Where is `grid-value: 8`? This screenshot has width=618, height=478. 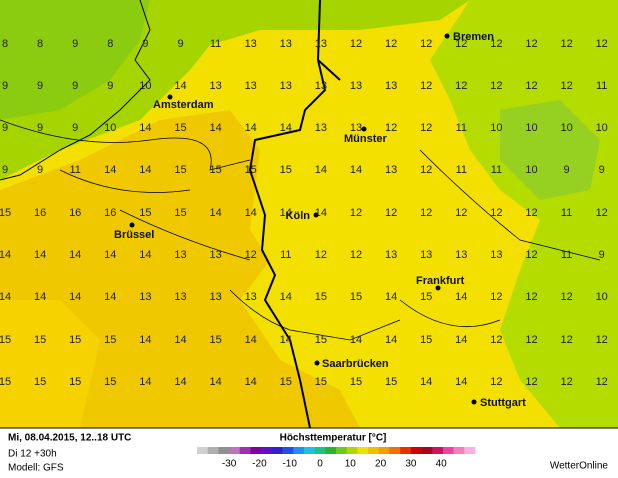 grid-value: 8 is located at coordinates (110, 44).